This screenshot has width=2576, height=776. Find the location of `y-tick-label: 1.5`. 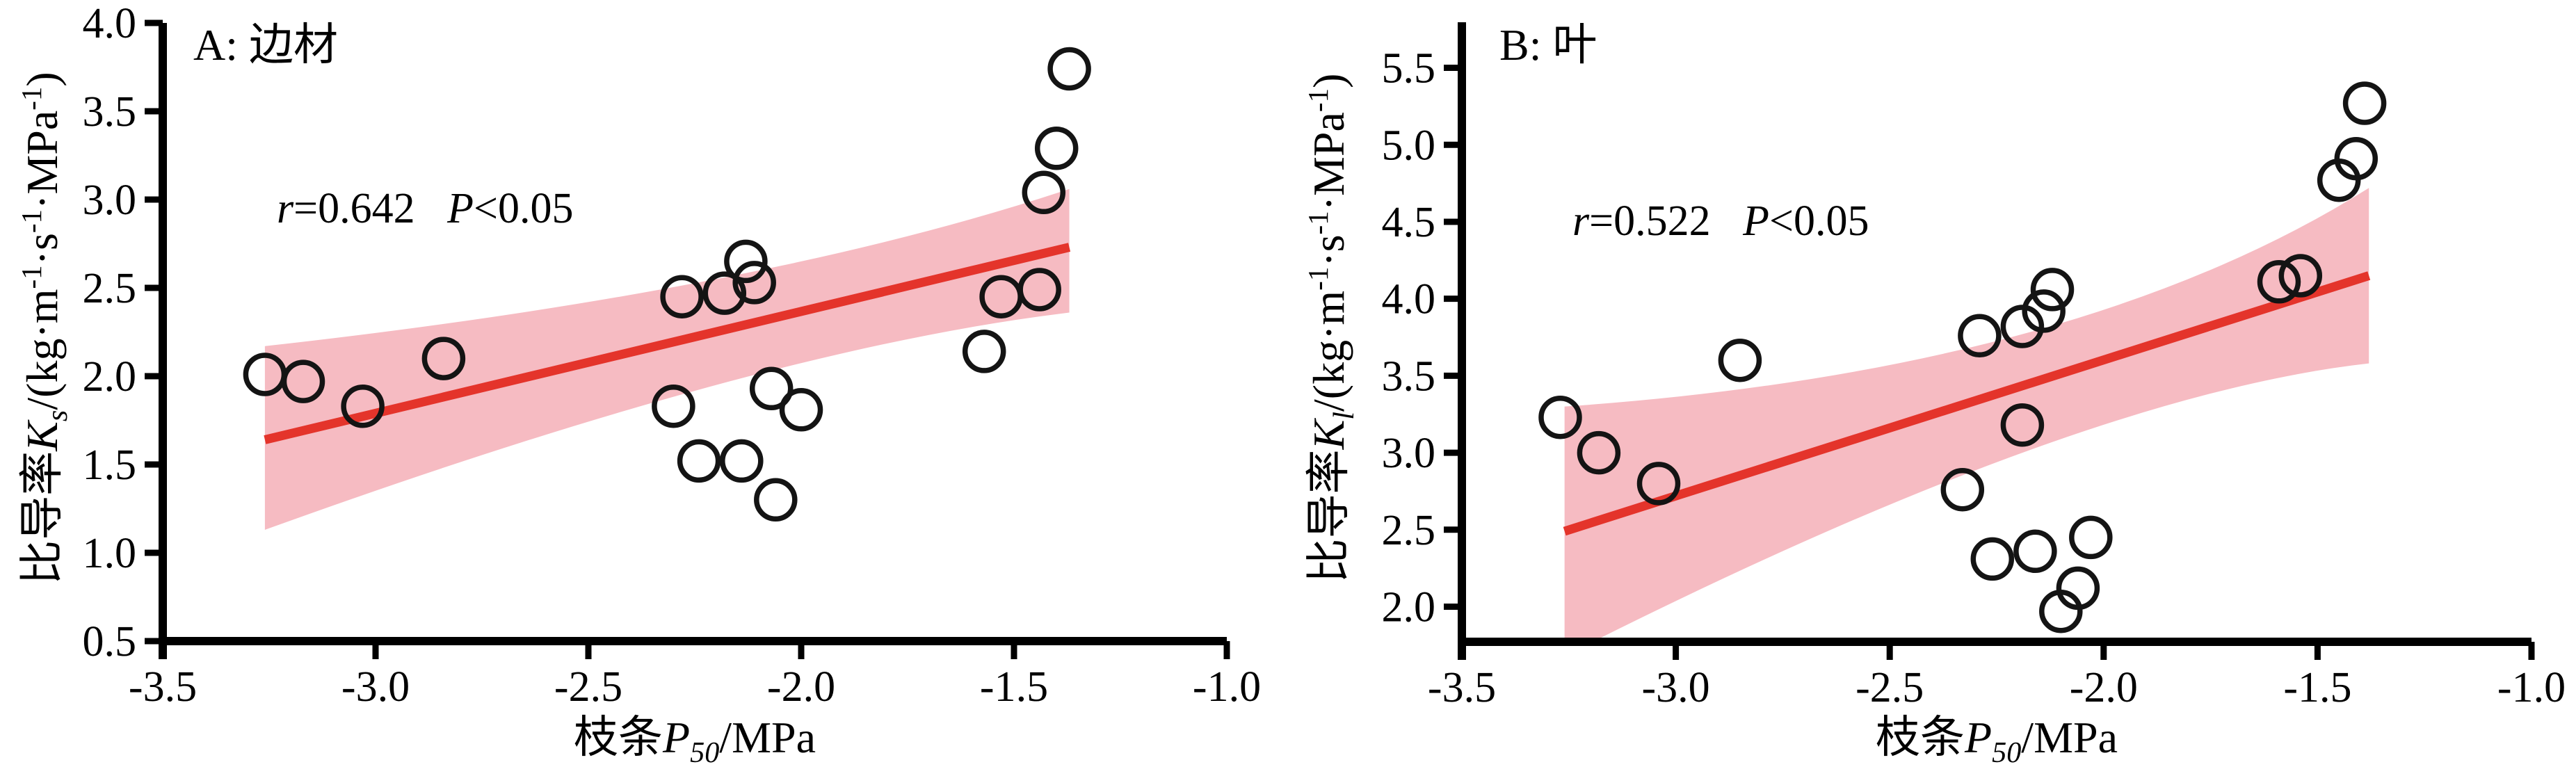

y-tick-label: 1.5 is located at coordinates (110, 465).